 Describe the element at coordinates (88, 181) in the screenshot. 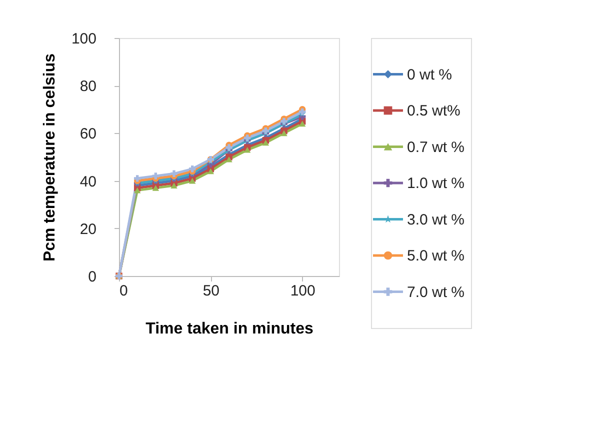

I see `y-tick-label: 40` at that location.